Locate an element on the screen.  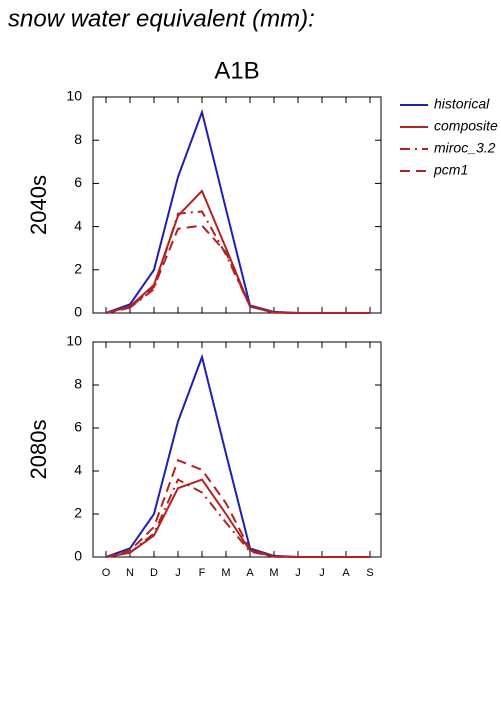
x-tick-label: N is located at coordinates (130, 573).